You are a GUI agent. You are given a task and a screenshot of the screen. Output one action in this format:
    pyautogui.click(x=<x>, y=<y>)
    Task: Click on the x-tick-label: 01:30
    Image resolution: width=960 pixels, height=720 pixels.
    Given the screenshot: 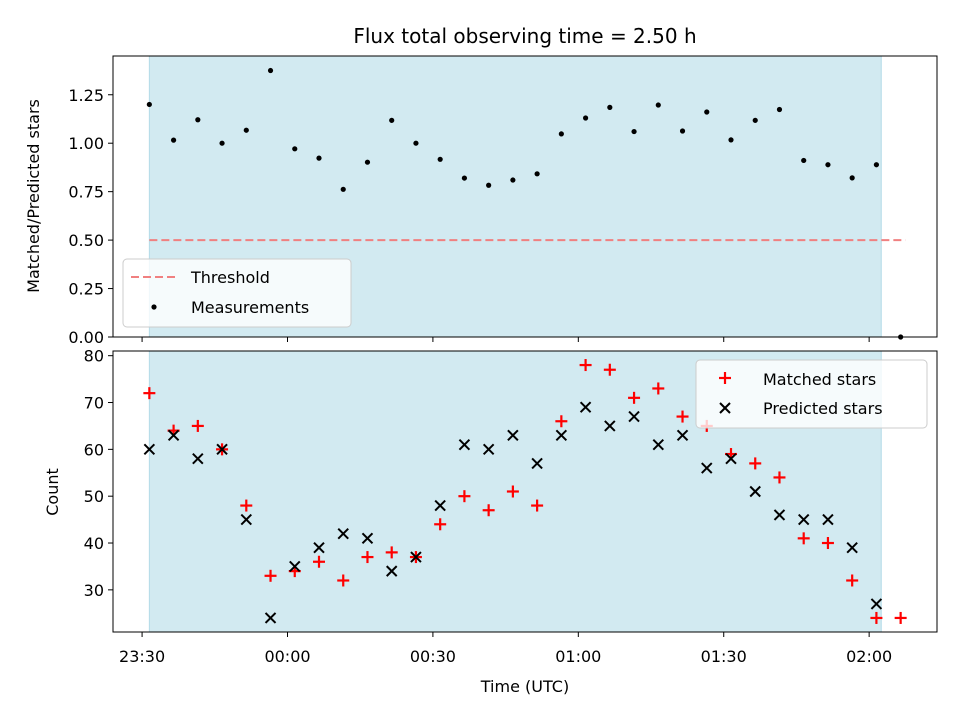 What is the action you would take?
    pyautogui.click(x=724, y=656)
    